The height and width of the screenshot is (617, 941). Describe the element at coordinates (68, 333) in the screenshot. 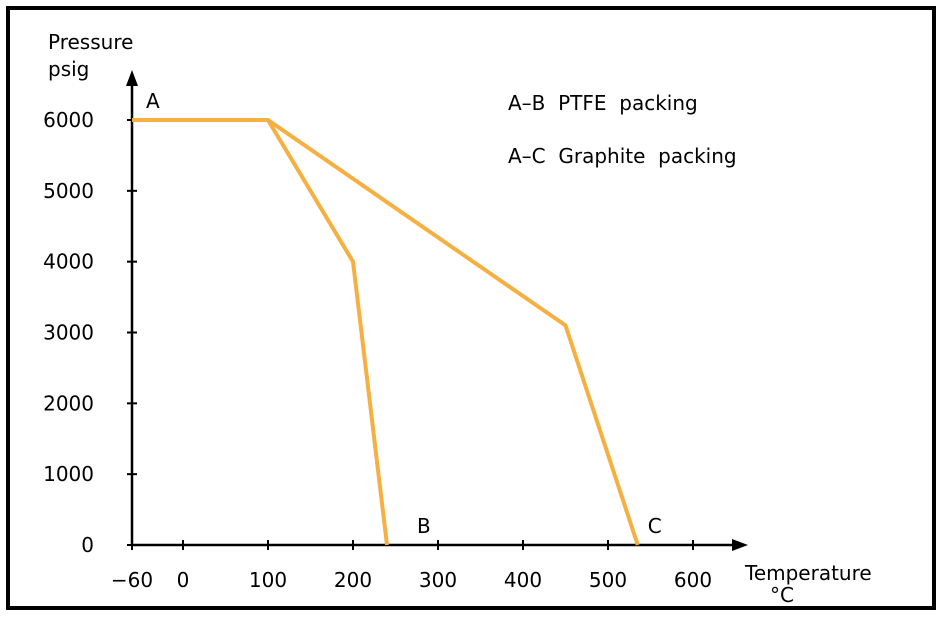

I see `y-tick-label: 3000` at that location.